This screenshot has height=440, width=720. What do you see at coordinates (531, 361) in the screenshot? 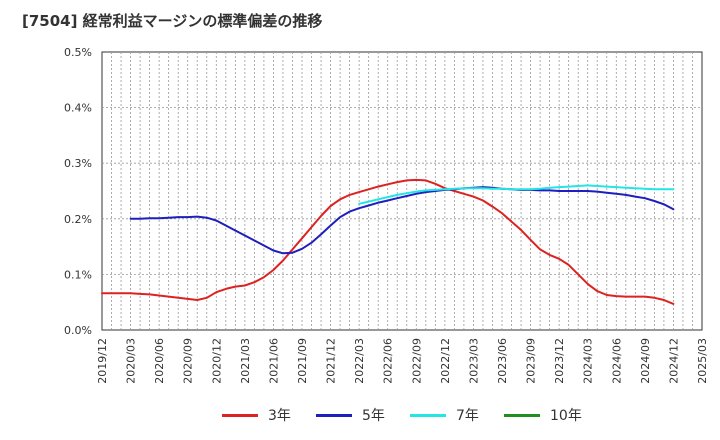
I see `x-tick-label: 2023/09` at bounding box center [531, 361].